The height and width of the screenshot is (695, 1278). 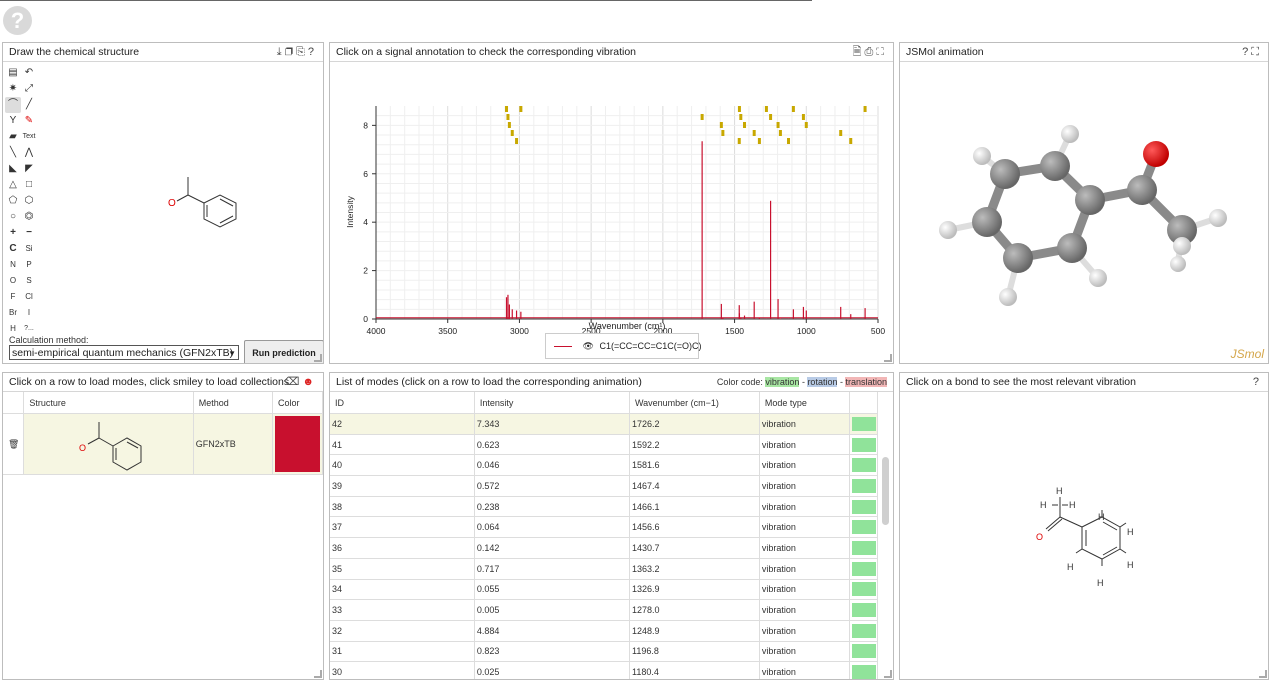 What do you see at coordinates (13, 296) in the screenshot?
I see `atom-f: F` at bounding box center [13, 296].